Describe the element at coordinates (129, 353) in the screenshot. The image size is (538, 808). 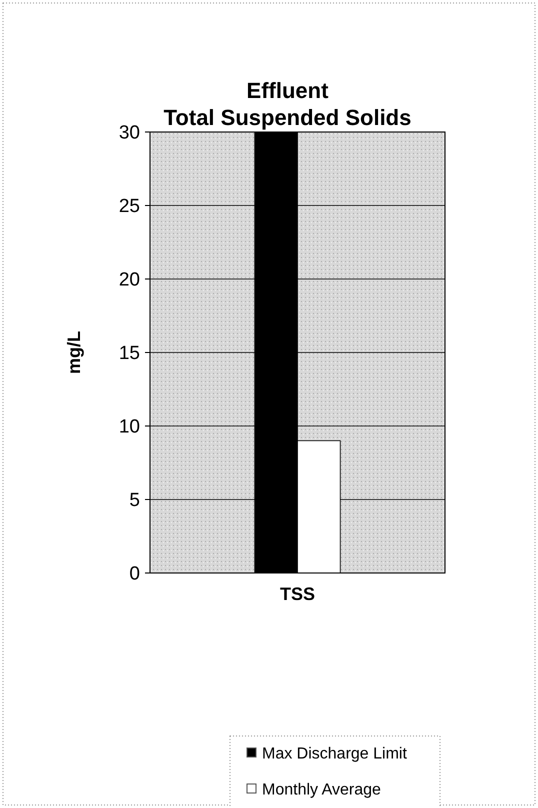
I see `y-tick-label: 15` at that location.